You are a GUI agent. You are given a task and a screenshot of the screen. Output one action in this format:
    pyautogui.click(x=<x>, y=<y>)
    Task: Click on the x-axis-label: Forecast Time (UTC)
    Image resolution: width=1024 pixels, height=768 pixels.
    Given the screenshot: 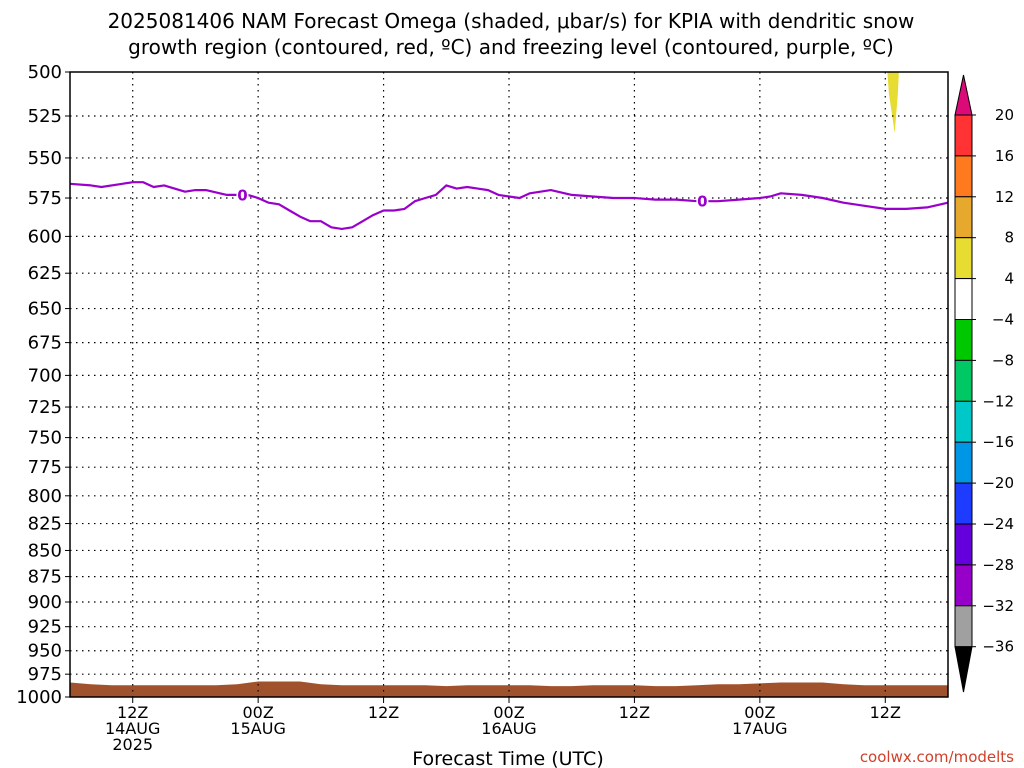 What is the action you would take?
    pyautogui.click(x=507, y=758)
    